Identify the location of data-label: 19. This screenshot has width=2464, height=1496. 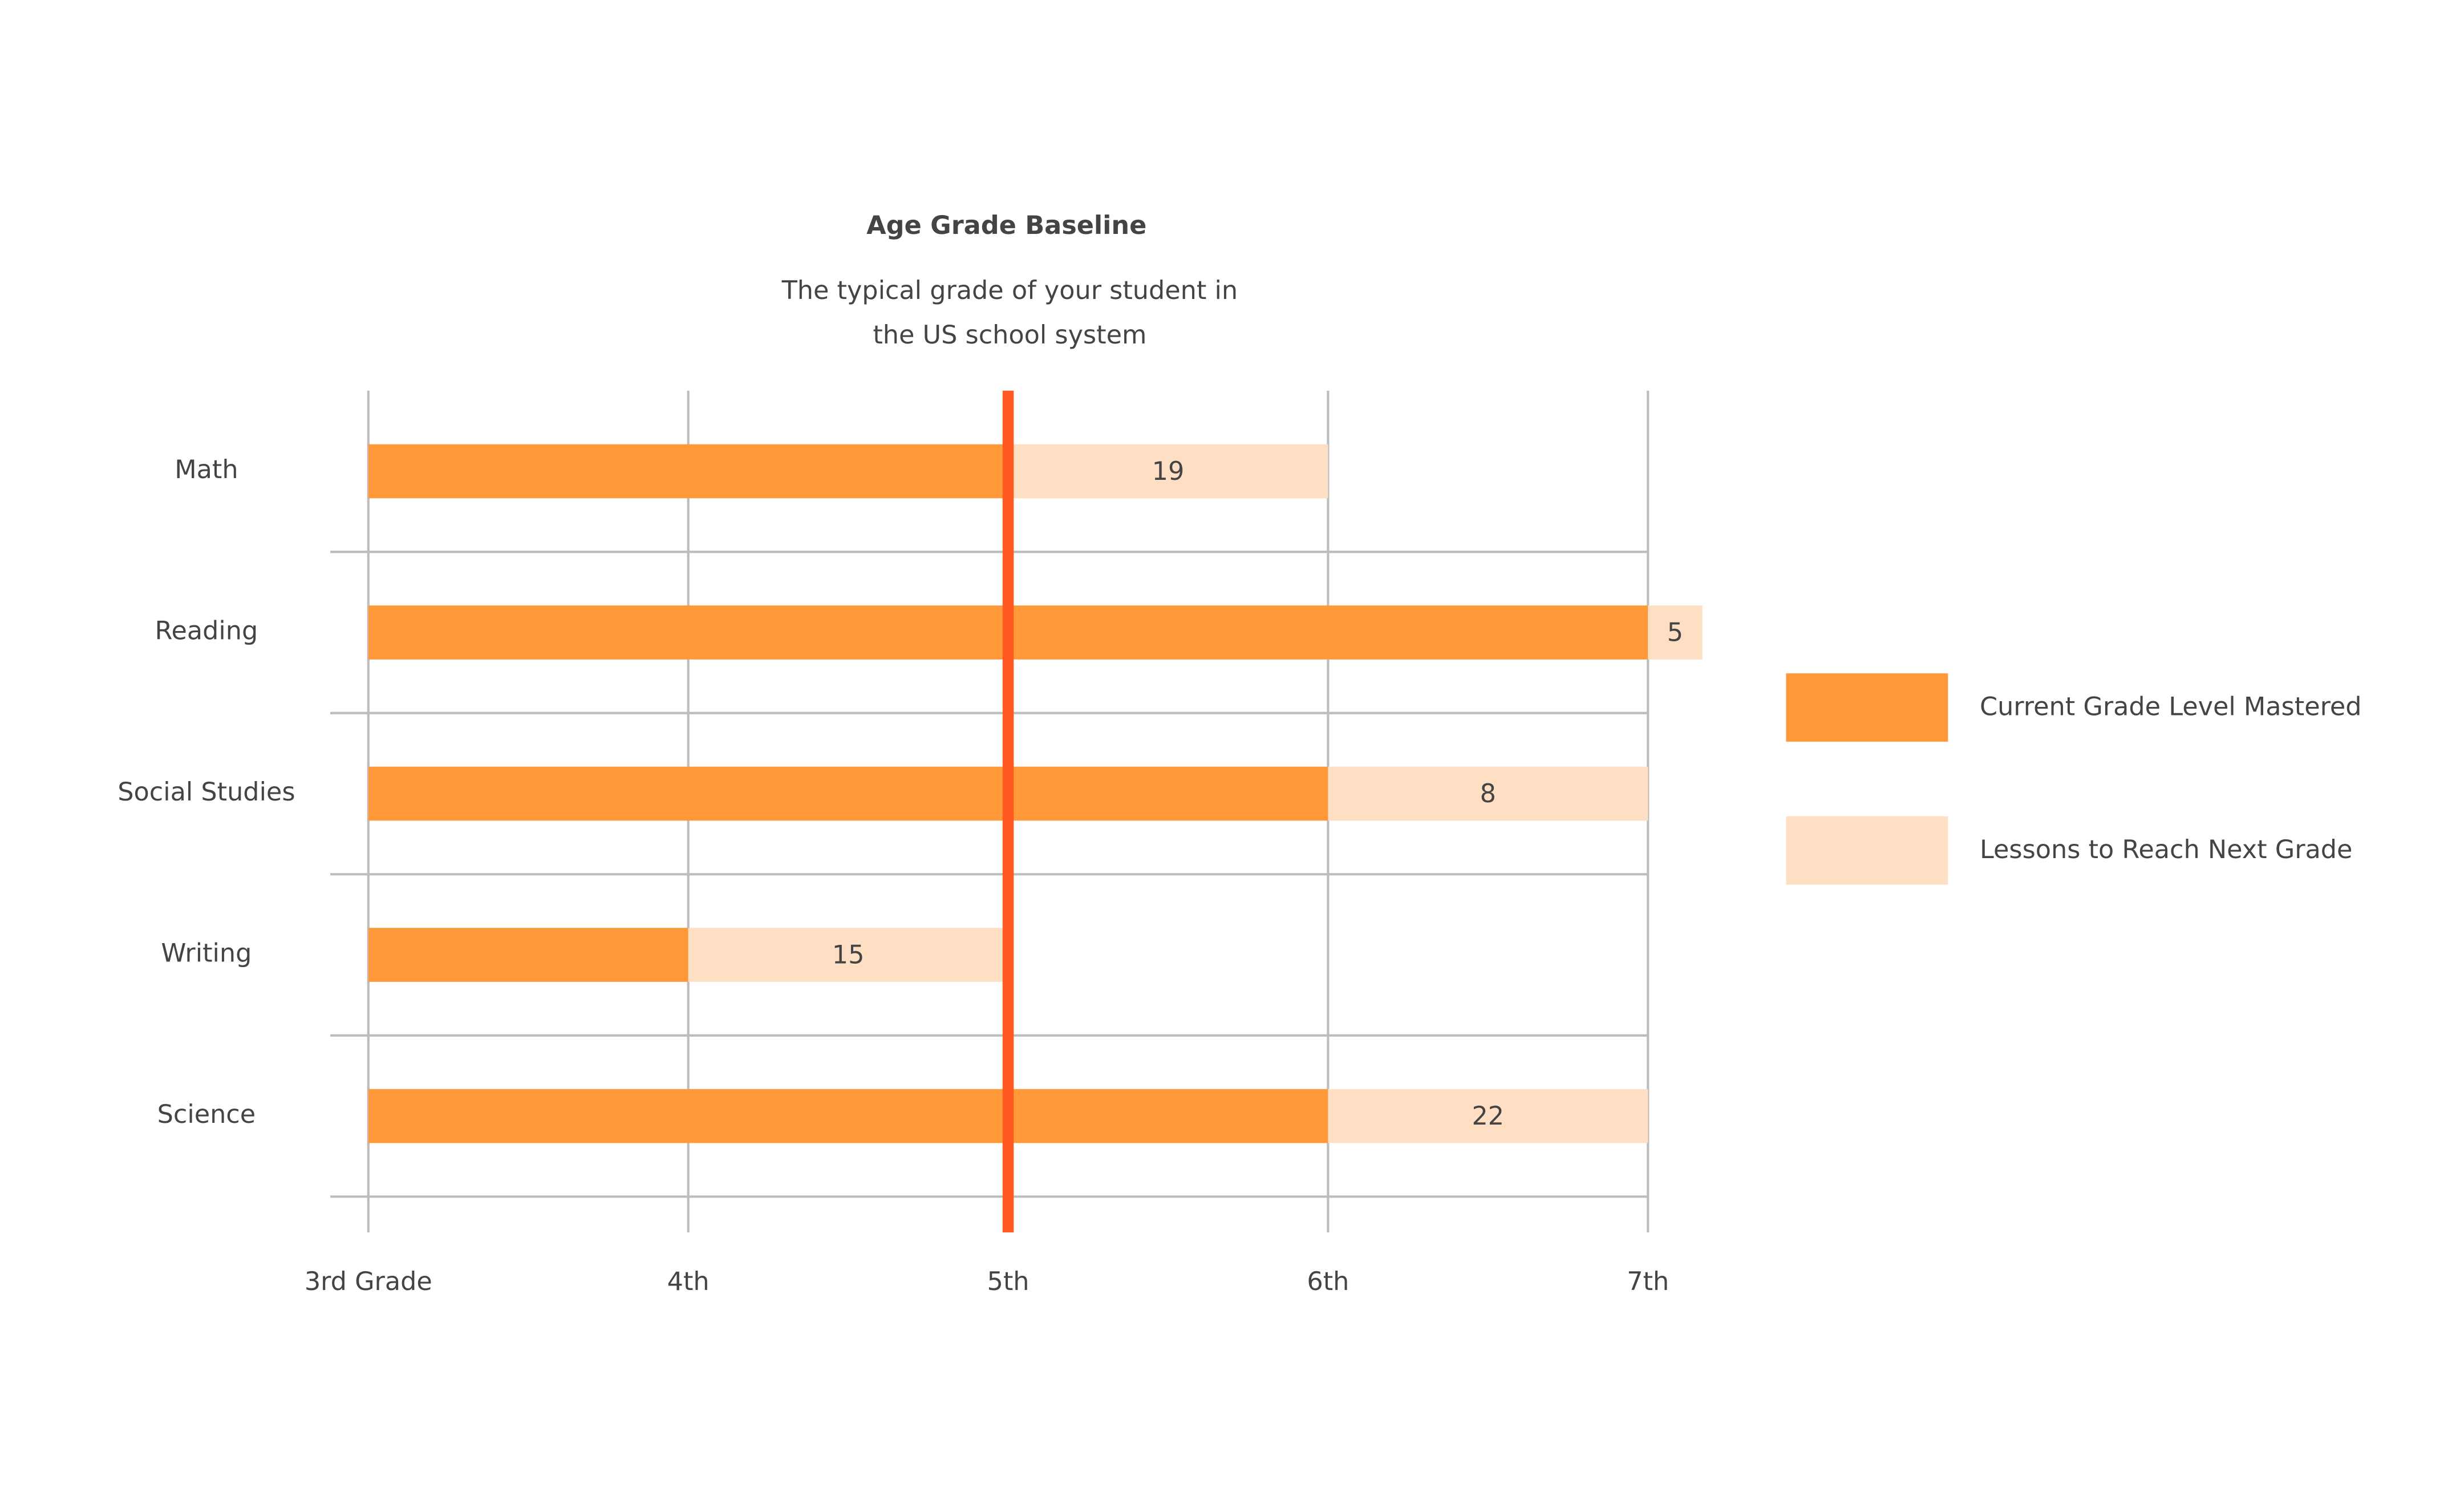
(1169, 471).